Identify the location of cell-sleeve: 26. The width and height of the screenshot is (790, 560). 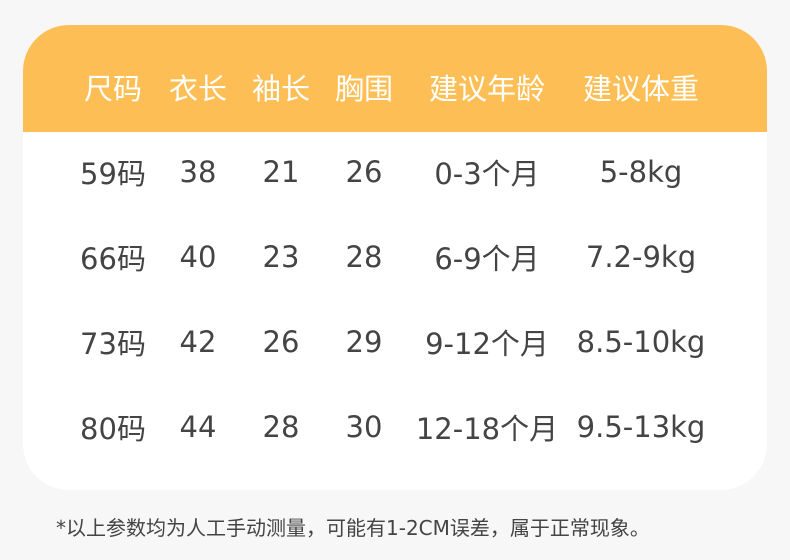
(281, 342).